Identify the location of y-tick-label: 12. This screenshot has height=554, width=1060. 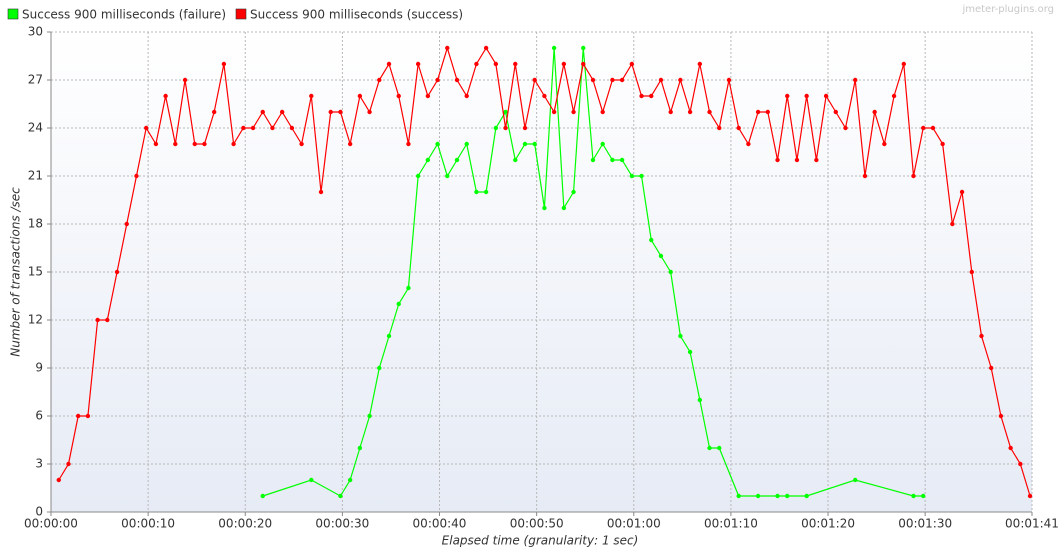
(35, 320).